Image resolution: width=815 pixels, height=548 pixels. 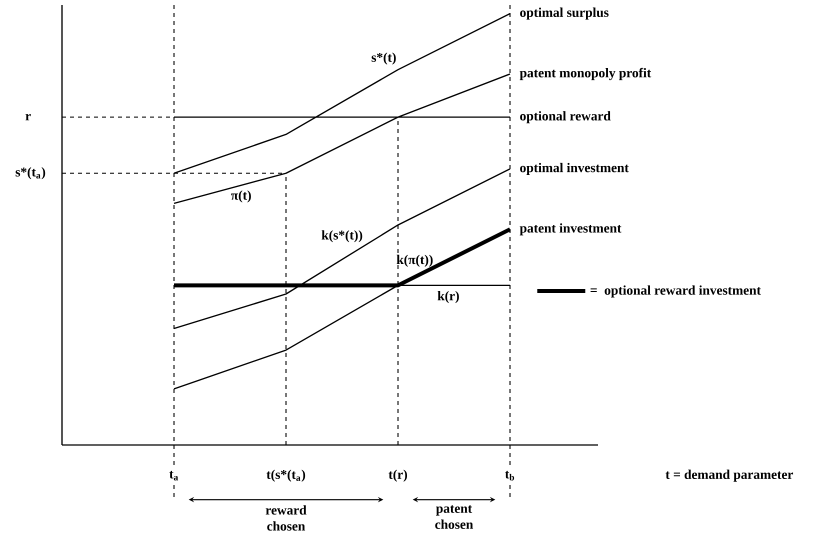 I want to click on annotation: k(r), so click(x=448, y=297).